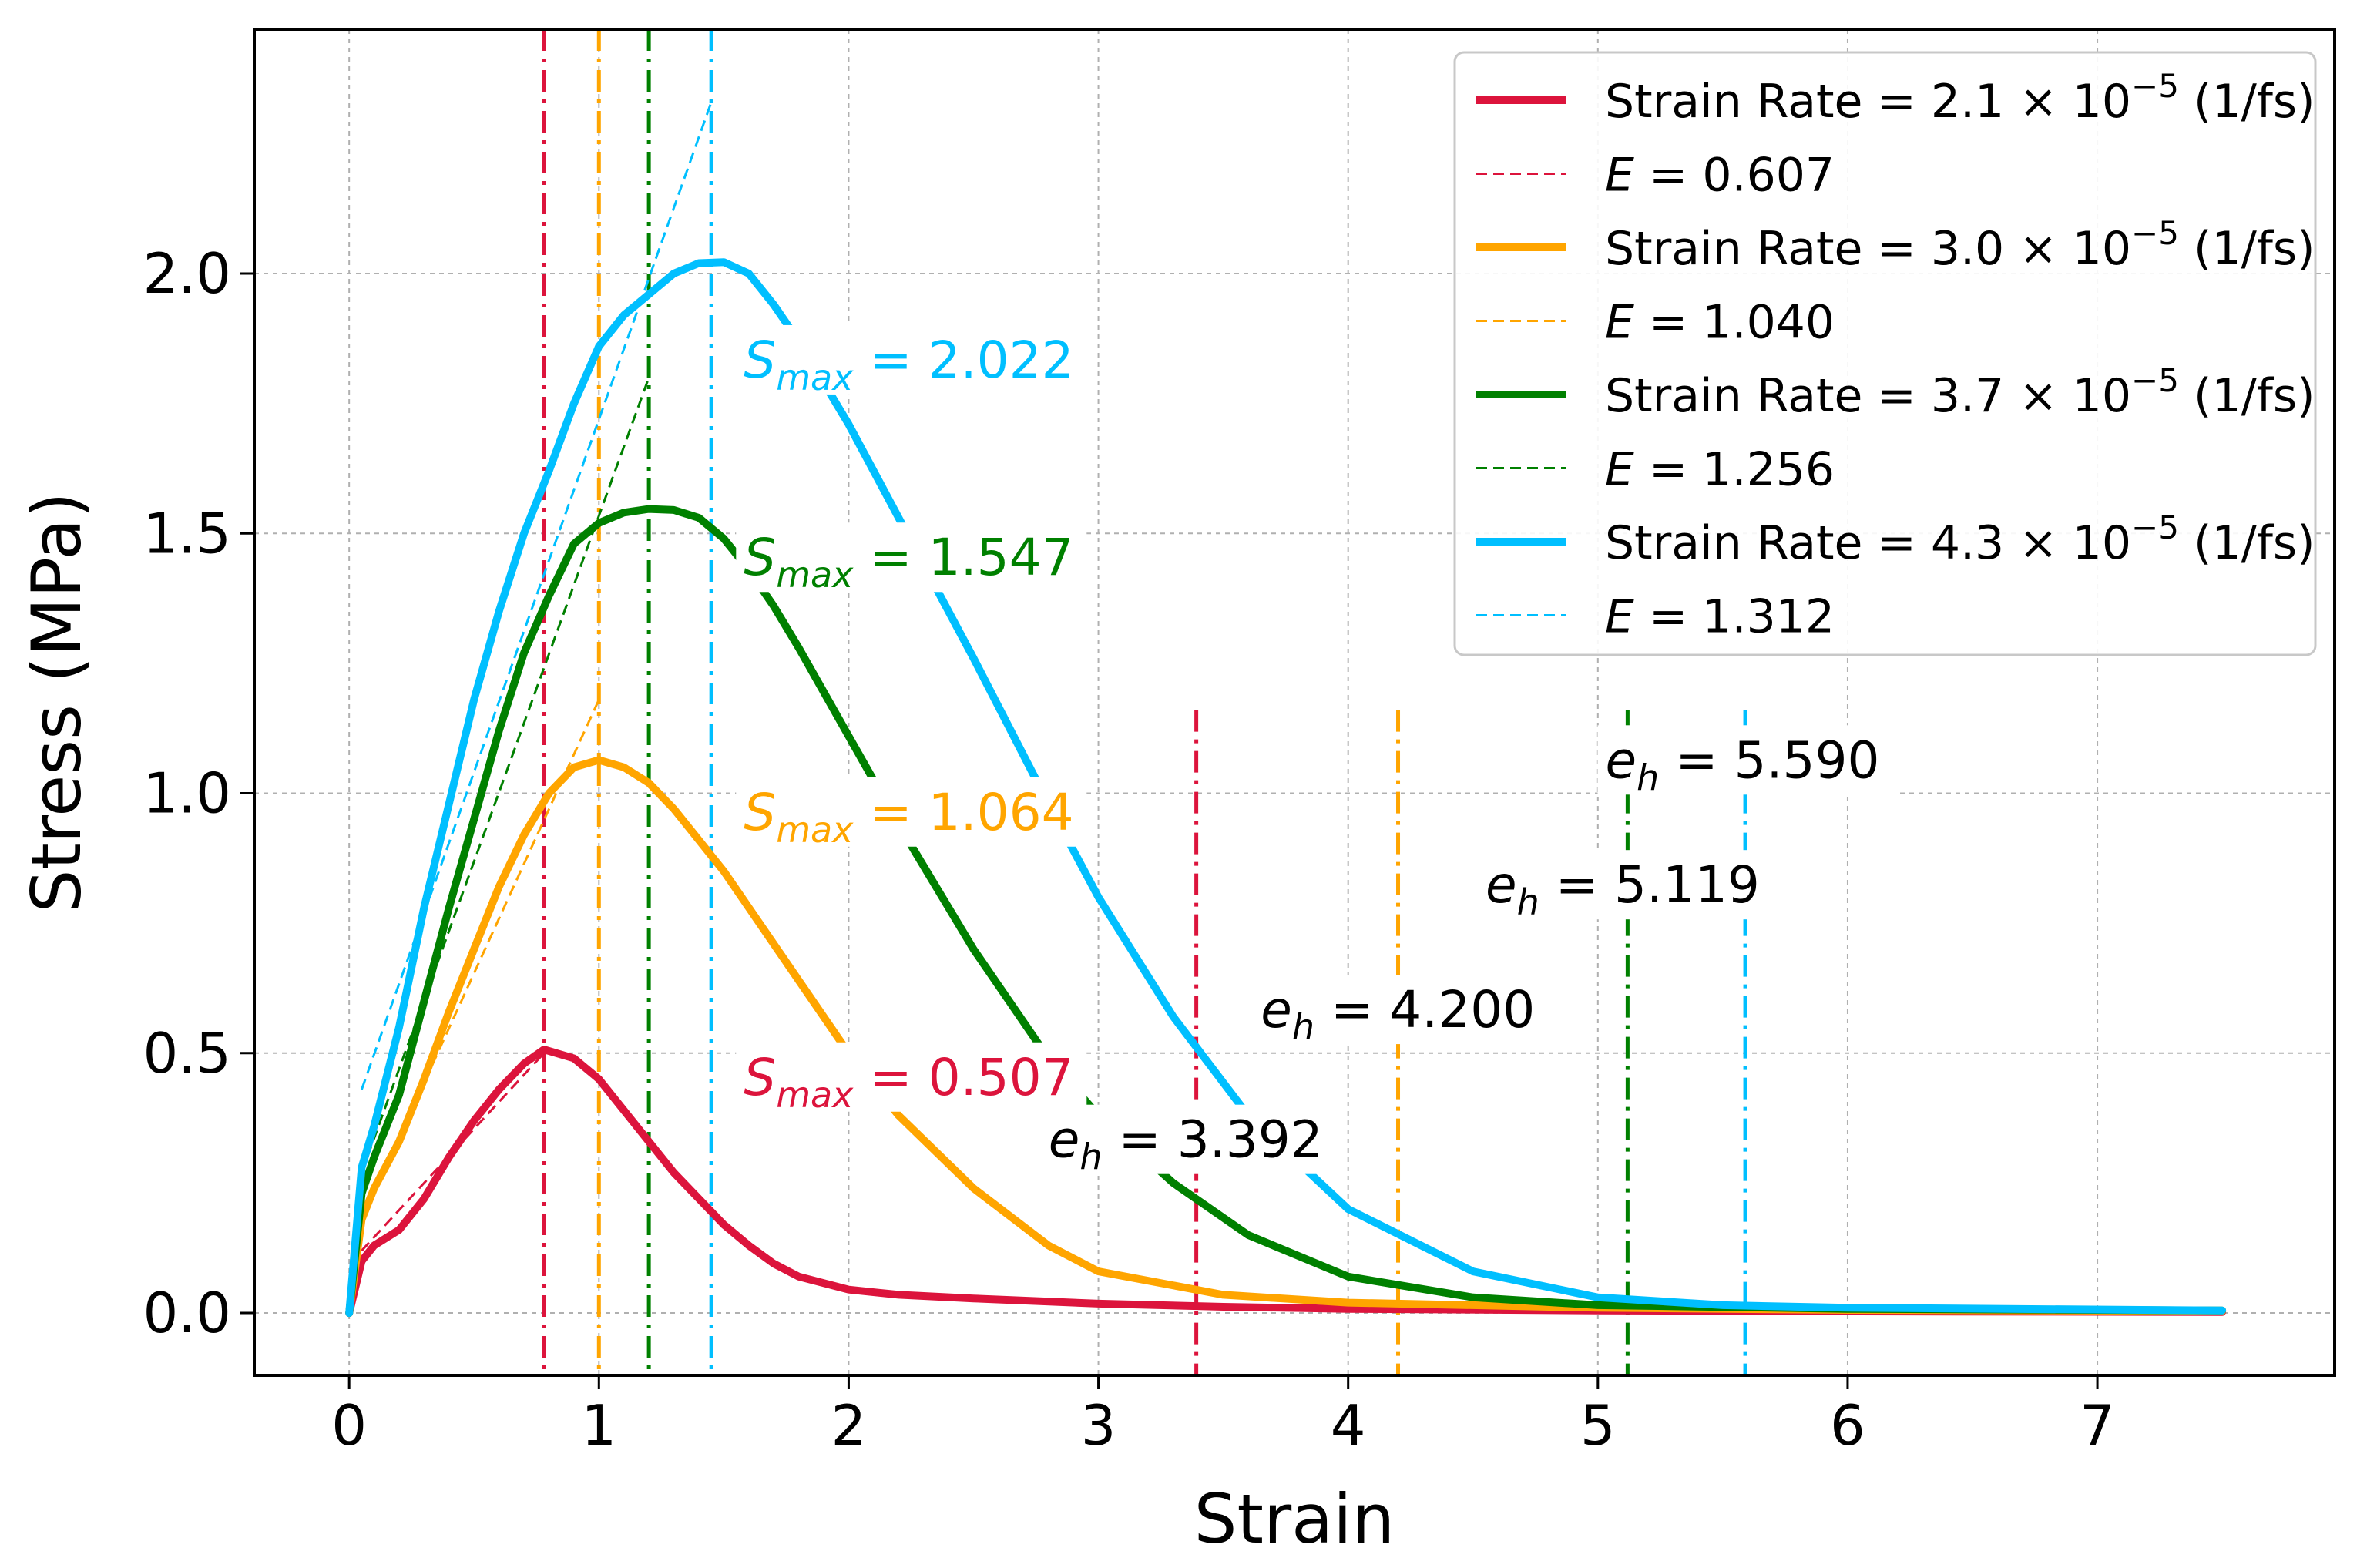 This screenshot has width=2377, height=1568. What do you see at coordinates (2097, 1425) in the screenshot?
I see `x-tick-label: 7` at bounding box center [2097, 1425].